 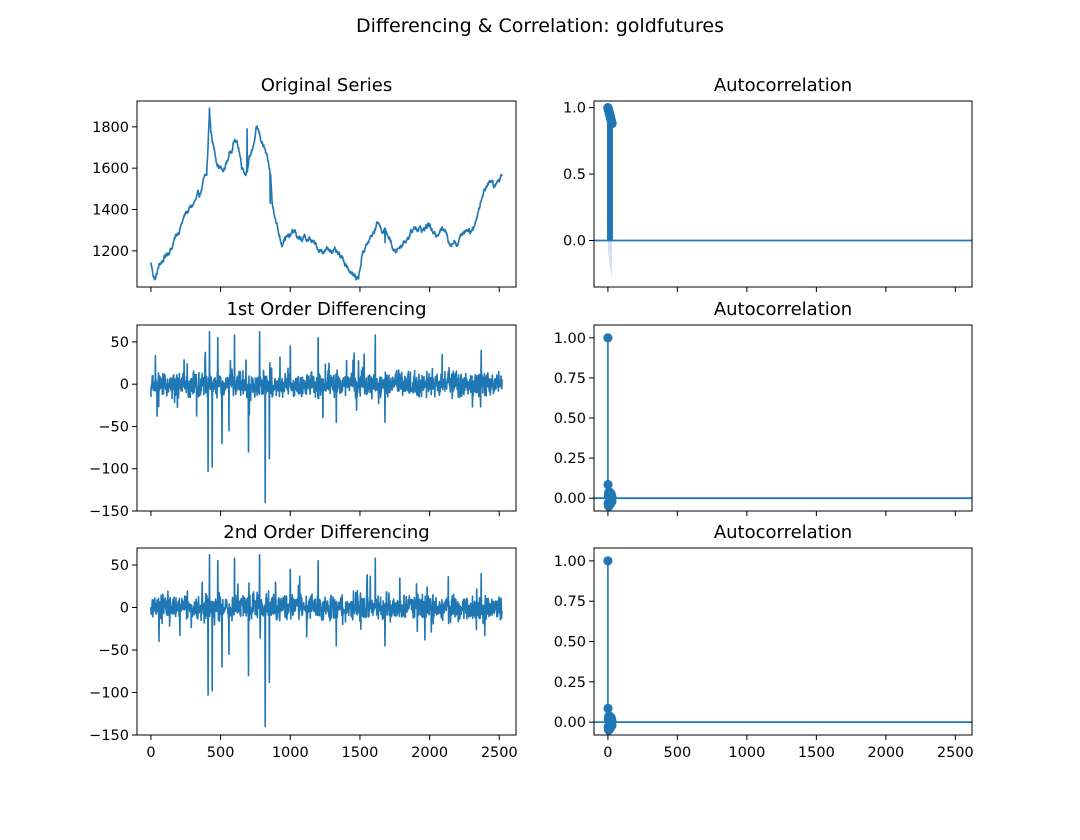 I want to click on subplot-3: 1st Order Differencing −150 −100 −50 0 50, so click(x=303, y=409).